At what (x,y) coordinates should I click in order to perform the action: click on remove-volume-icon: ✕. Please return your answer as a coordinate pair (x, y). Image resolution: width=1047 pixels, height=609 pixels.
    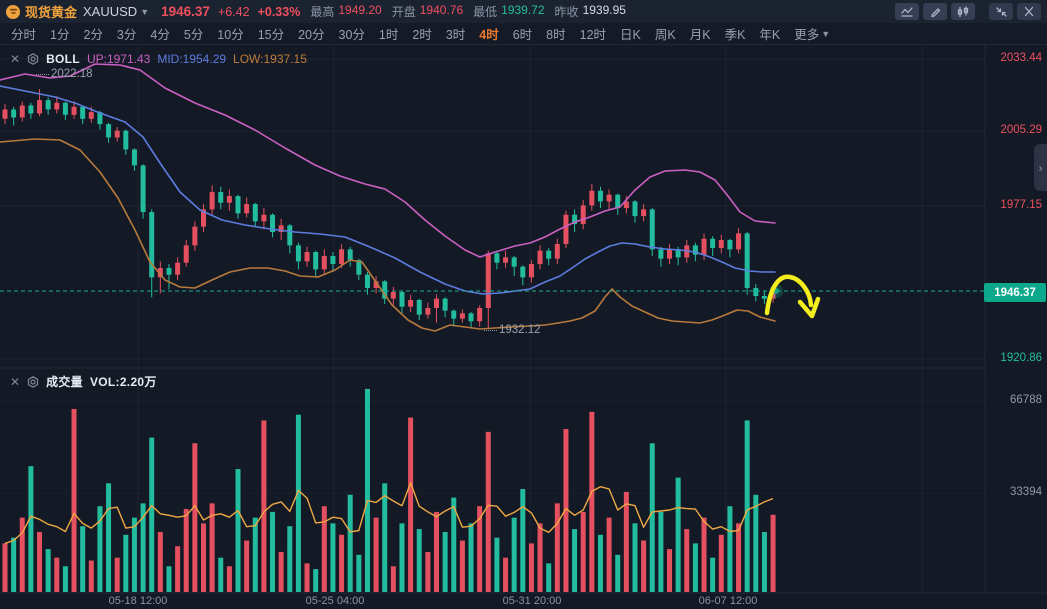
    Looking at the image, I should click on (15, 381).